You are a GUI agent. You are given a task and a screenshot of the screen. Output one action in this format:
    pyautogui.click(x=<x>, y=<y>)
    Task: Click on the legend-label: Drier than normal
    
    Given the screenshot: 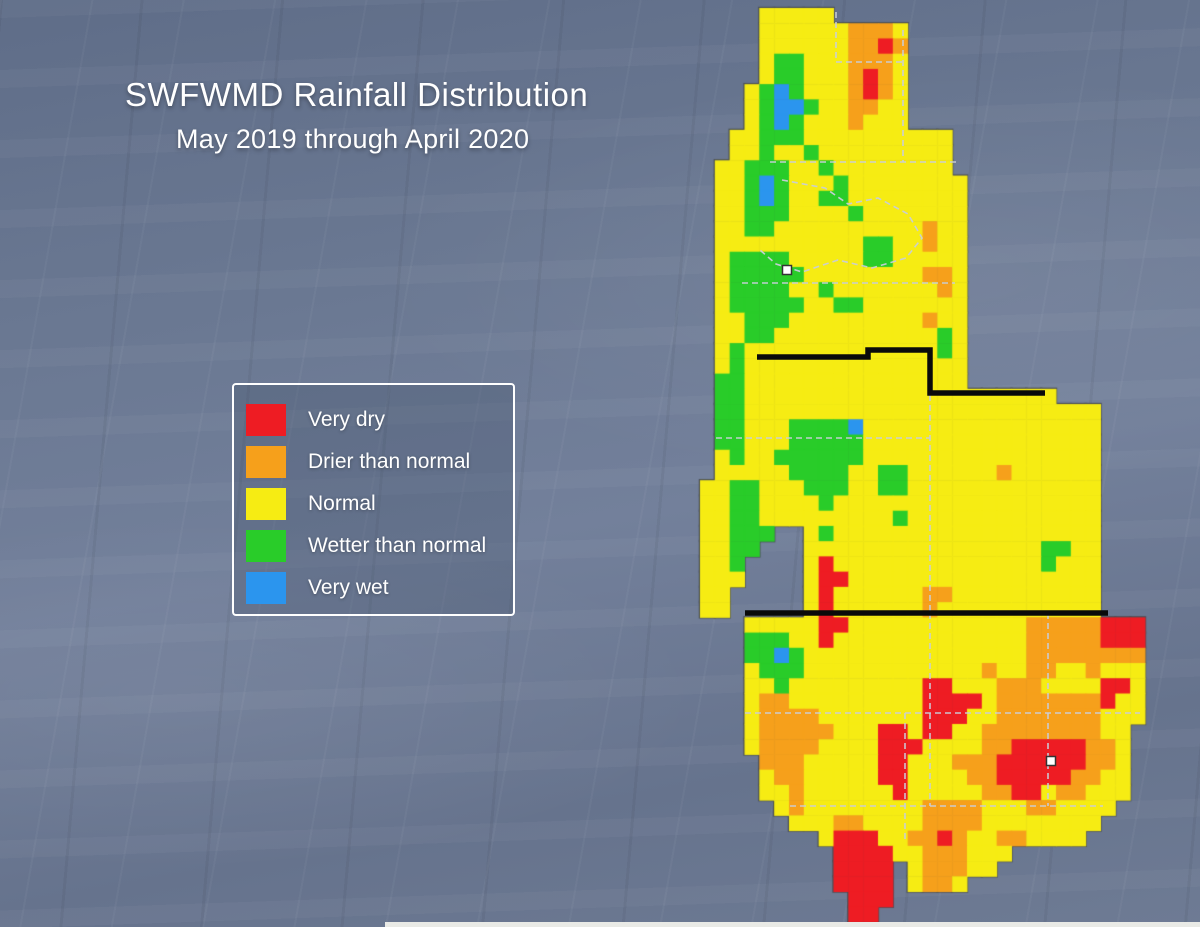 What is the action you would take?
    pyautogui.click(x=389, y=461)
    